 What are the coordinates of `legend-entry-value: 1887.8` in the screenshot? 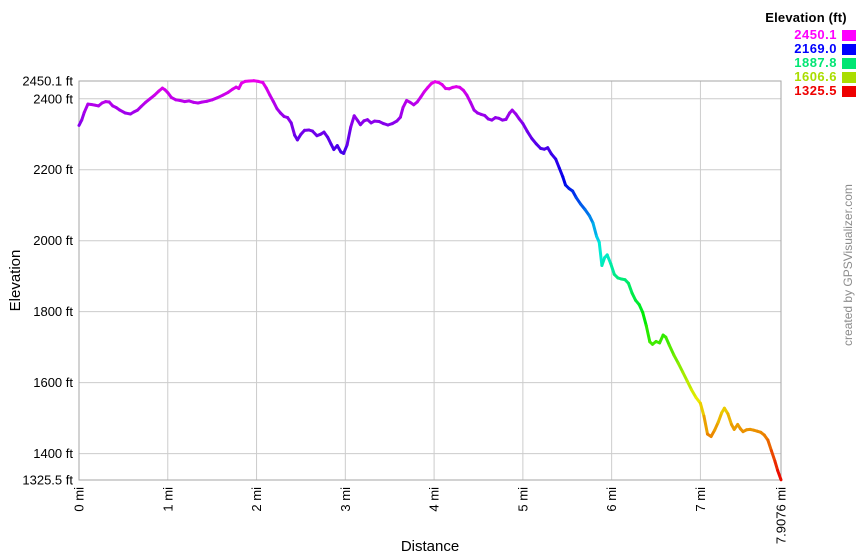 It's located at (815, 62).